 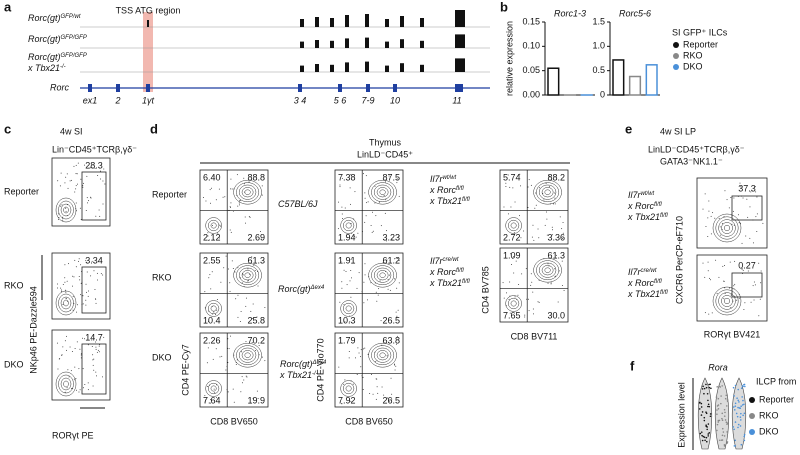 I want to click on quadrant-value: 7.65, so click(x=512, y=315).